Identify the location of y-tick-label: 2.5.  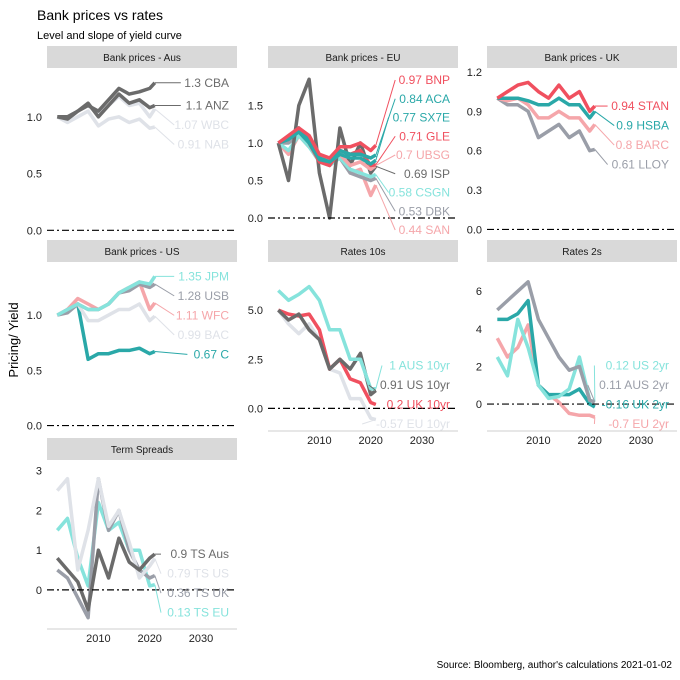
(255, 360).